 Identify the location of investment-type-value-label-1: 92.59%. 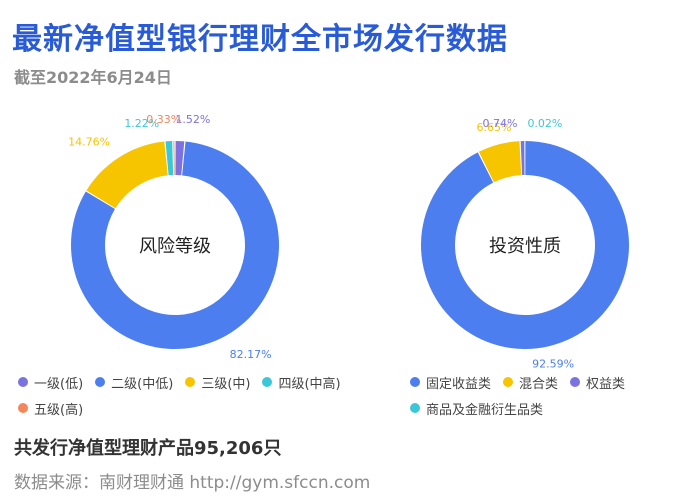
(553, 364).